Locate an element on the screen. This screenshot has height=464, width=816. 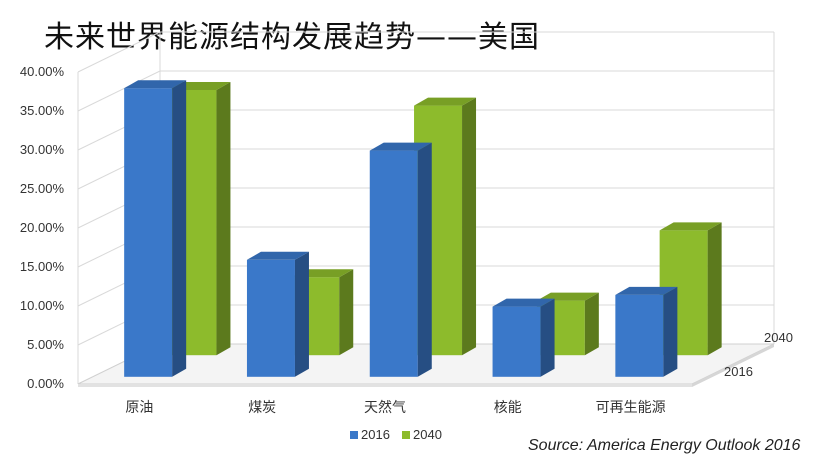
category-label: 核能 is located at coordinates (508, 408).